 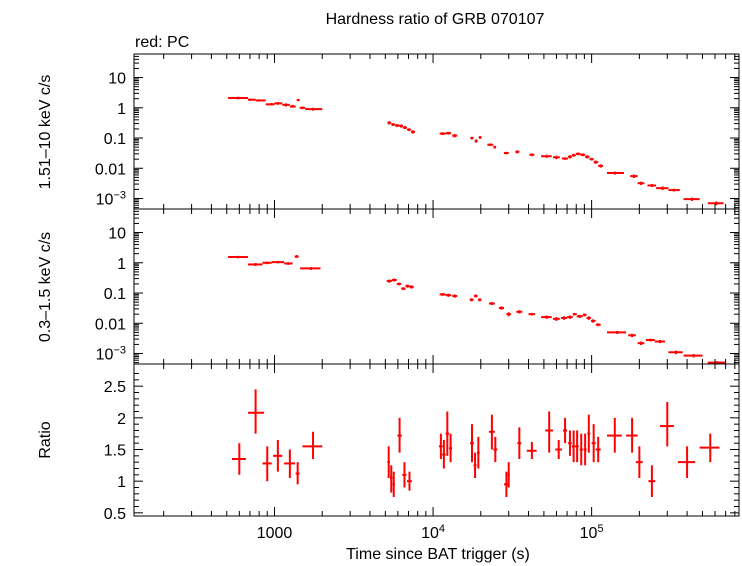 What do you see at coordinates (438, 554) in the screenshot?
I see `x-axis-label: Time since BAT trigger (s)` at bounding box center [438, 554].